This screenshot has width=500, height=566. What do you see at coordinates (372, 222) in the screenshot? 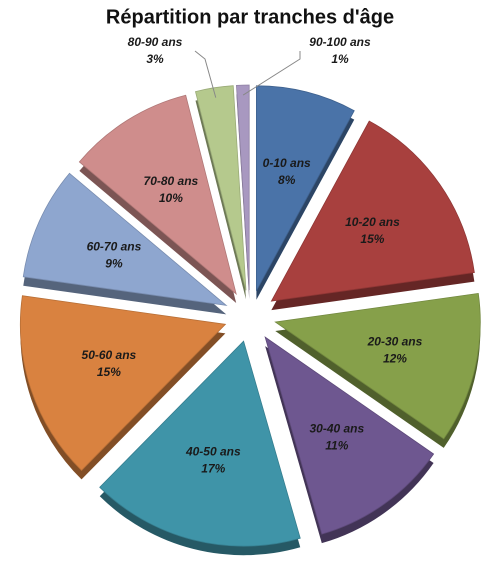
I see `slice-label: 10-20 ans` at bounding box center [372, 222].